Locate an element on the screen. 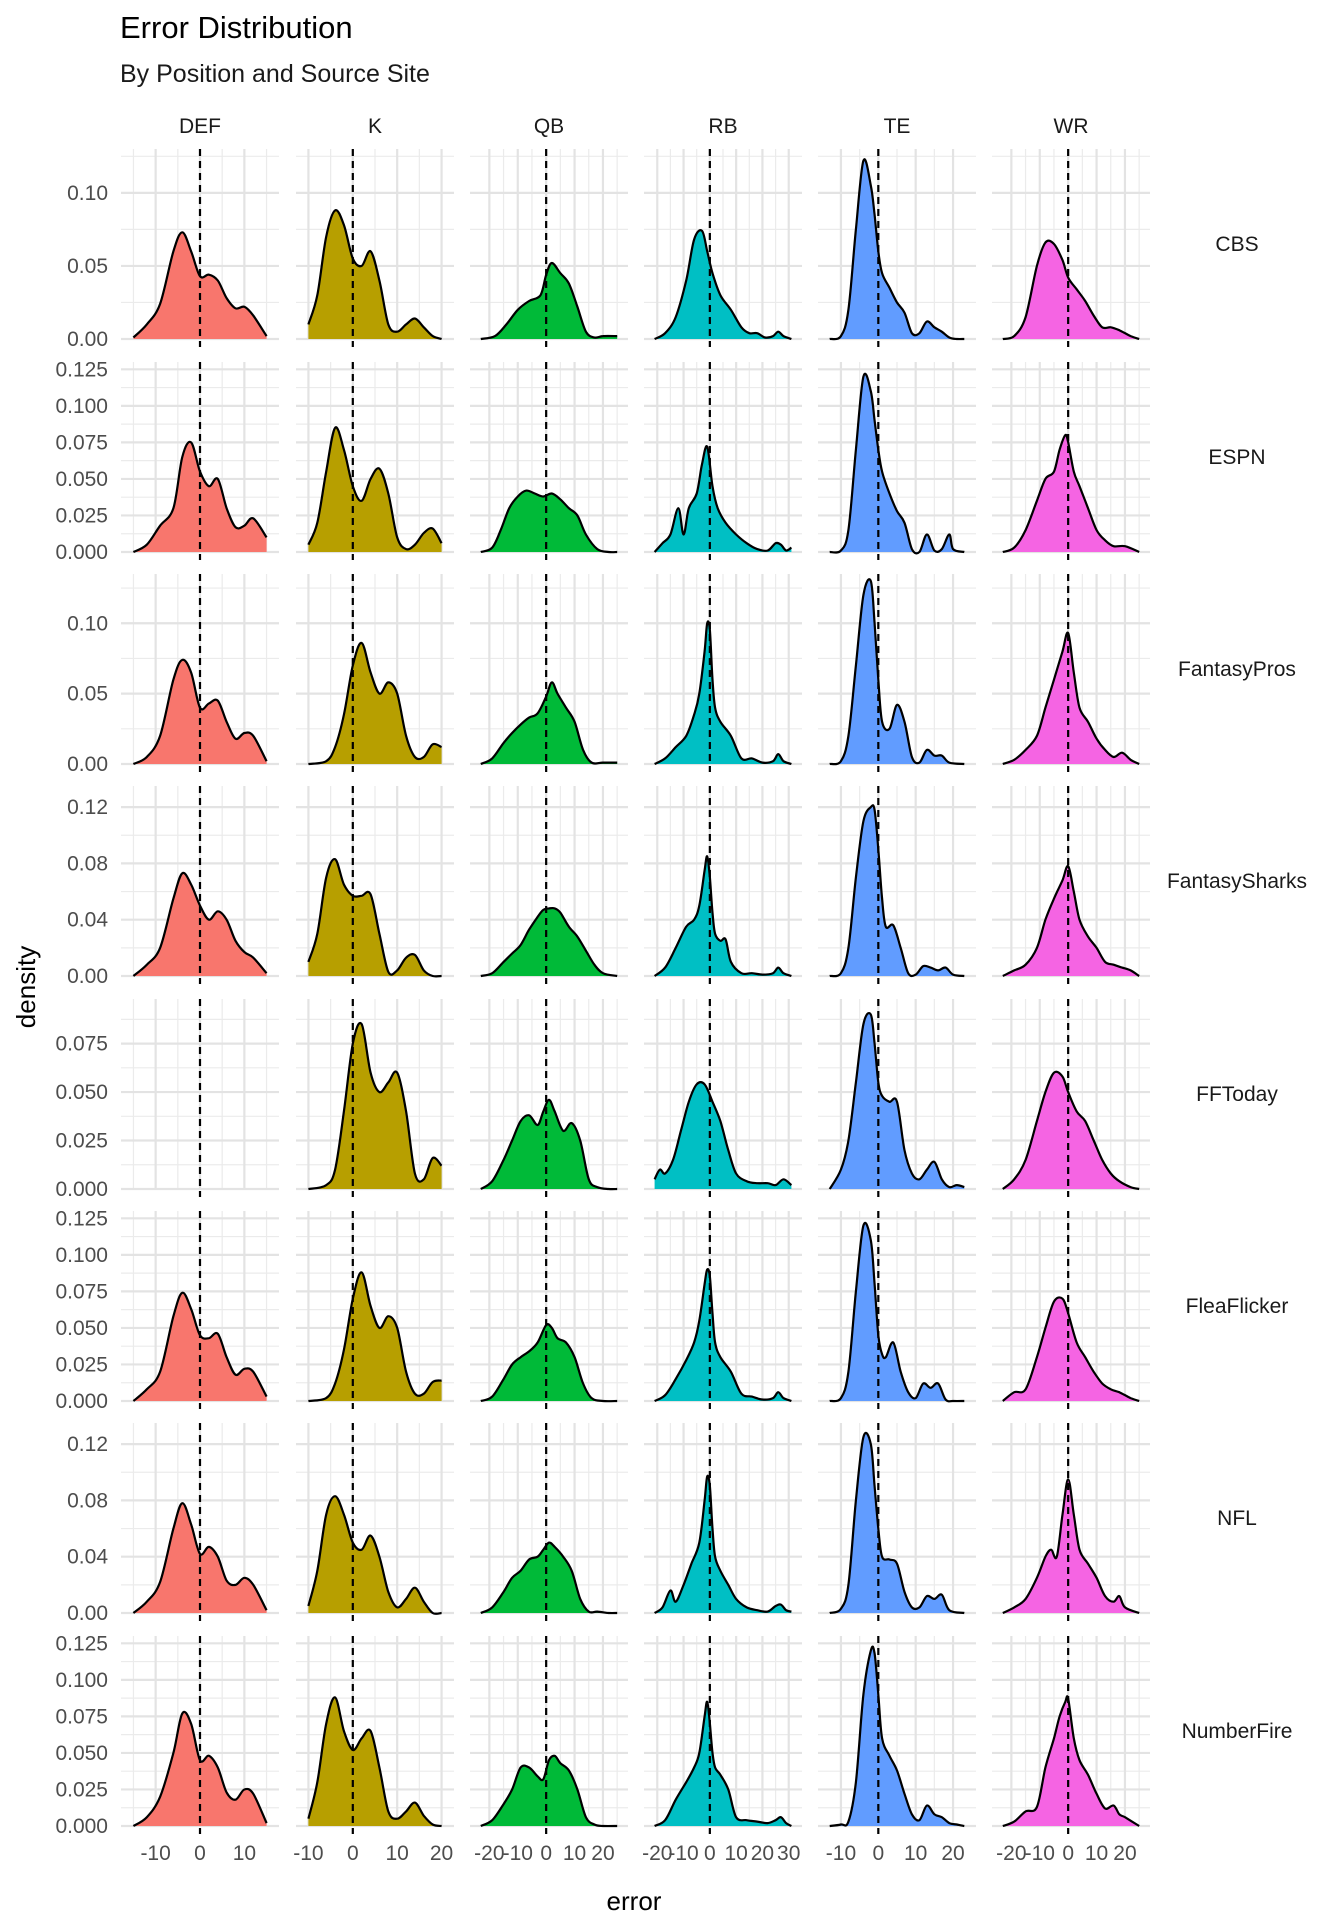 Image resolution: width=1344 pixels, height=1920 pixels. row-strip-label: ESPN is located at coordinates (1236, 457).